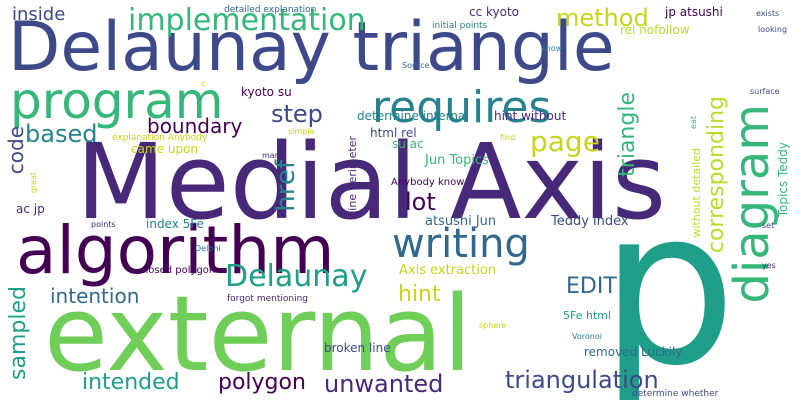 This screenshot has height=400, width=800. I want to click on word-intended: intended, so click(131, 382).